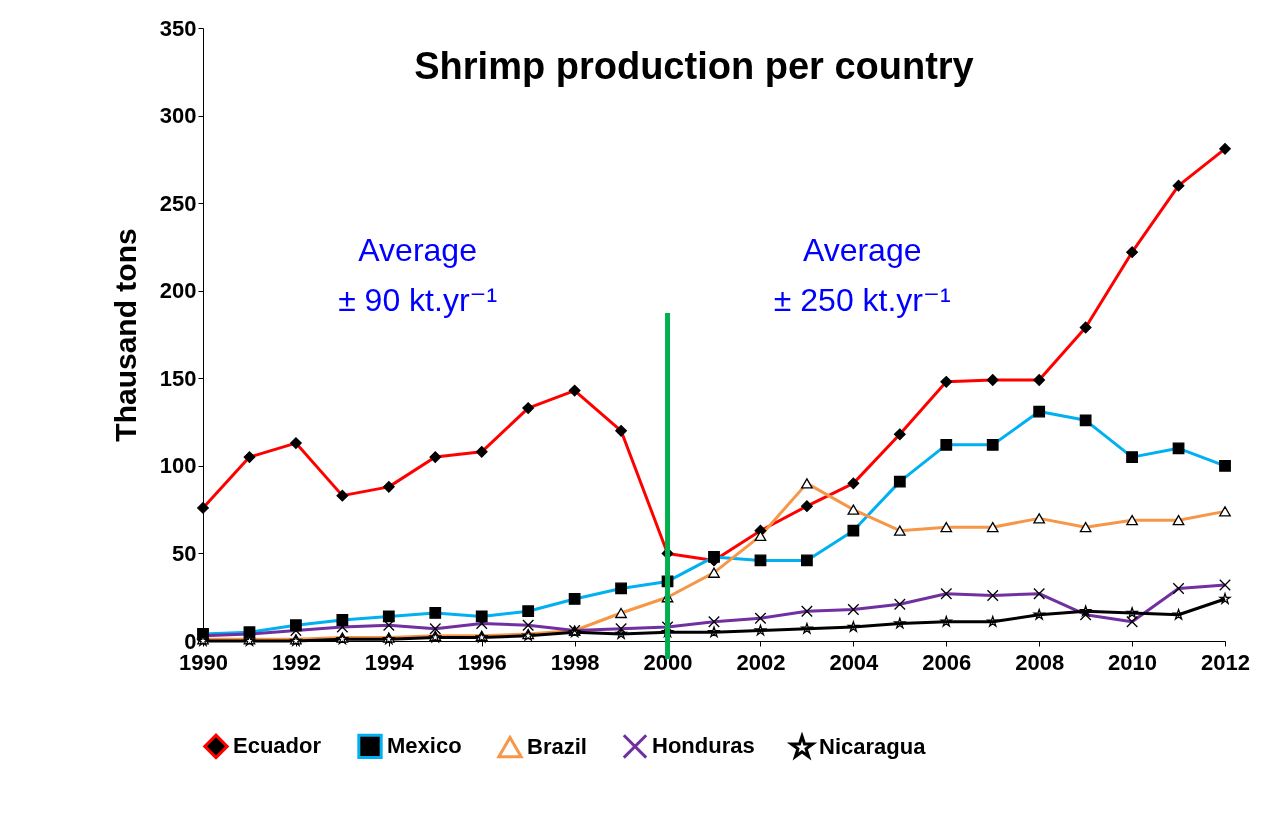 This screenshot has width=1264, height=829. What do you see at coordinates (418, 275) in the screenshot?
I see `annotation: Average ± 90 kt.yr⁻¹` at bounding box center [418, 275].